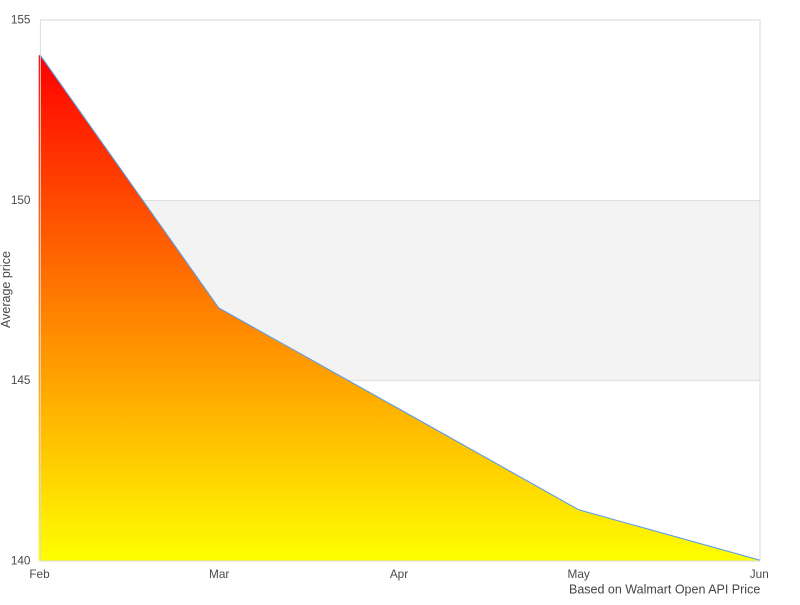  What do you see at coordinates (21, 200) in the screenshot?
I see `svg-text: 150` at bounding box center [21, 200].